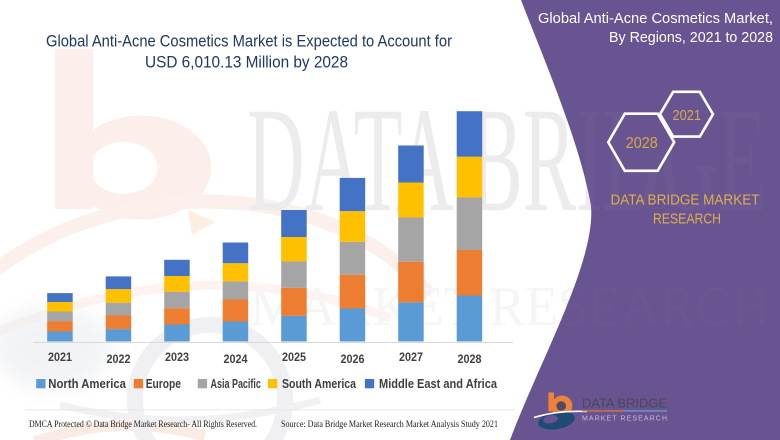 The width and height of the screenshot is (780, 440). I want to click on svg-text: 2026, so click(353, 359).